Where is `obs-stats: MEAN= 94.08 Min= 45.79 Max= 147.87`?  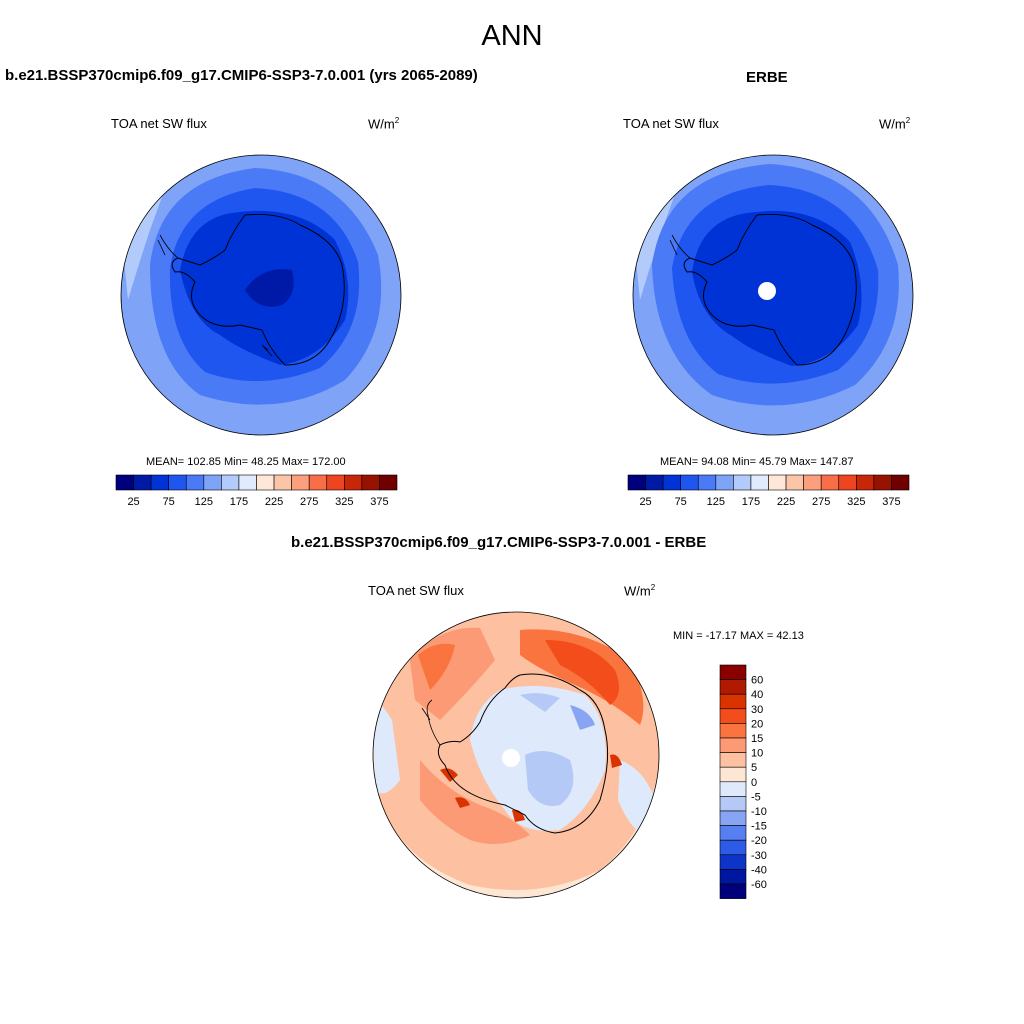
obs-stats: MEAN= 94.08 Min= 45.79 Max= 147.87 is located at coordinates (757, 462).